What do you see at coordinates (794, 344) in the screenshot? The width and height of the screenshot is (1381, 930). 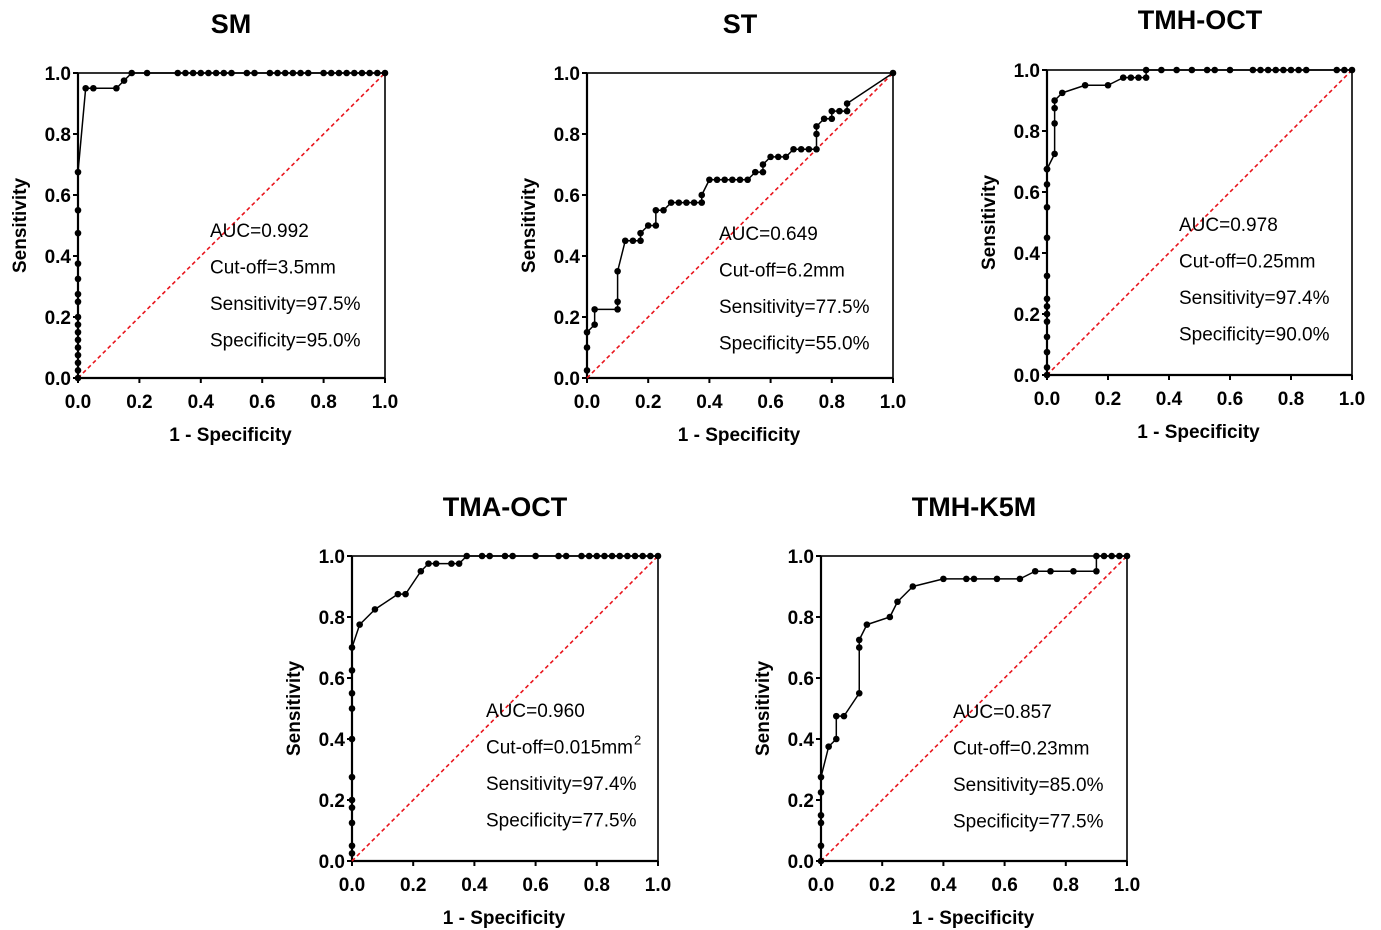 I see `stat-annotation: Specificity=55.0%` at bounding box center [794, 344].